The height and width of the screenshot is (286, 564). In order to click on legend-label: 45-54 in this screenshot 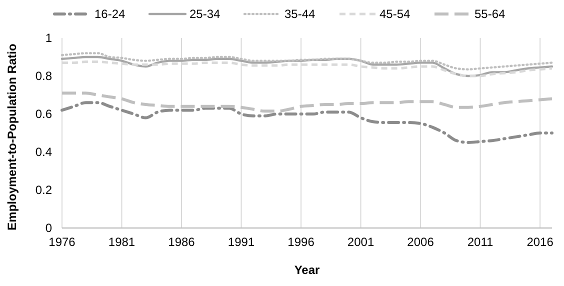, I will do `click(395, 14)`.